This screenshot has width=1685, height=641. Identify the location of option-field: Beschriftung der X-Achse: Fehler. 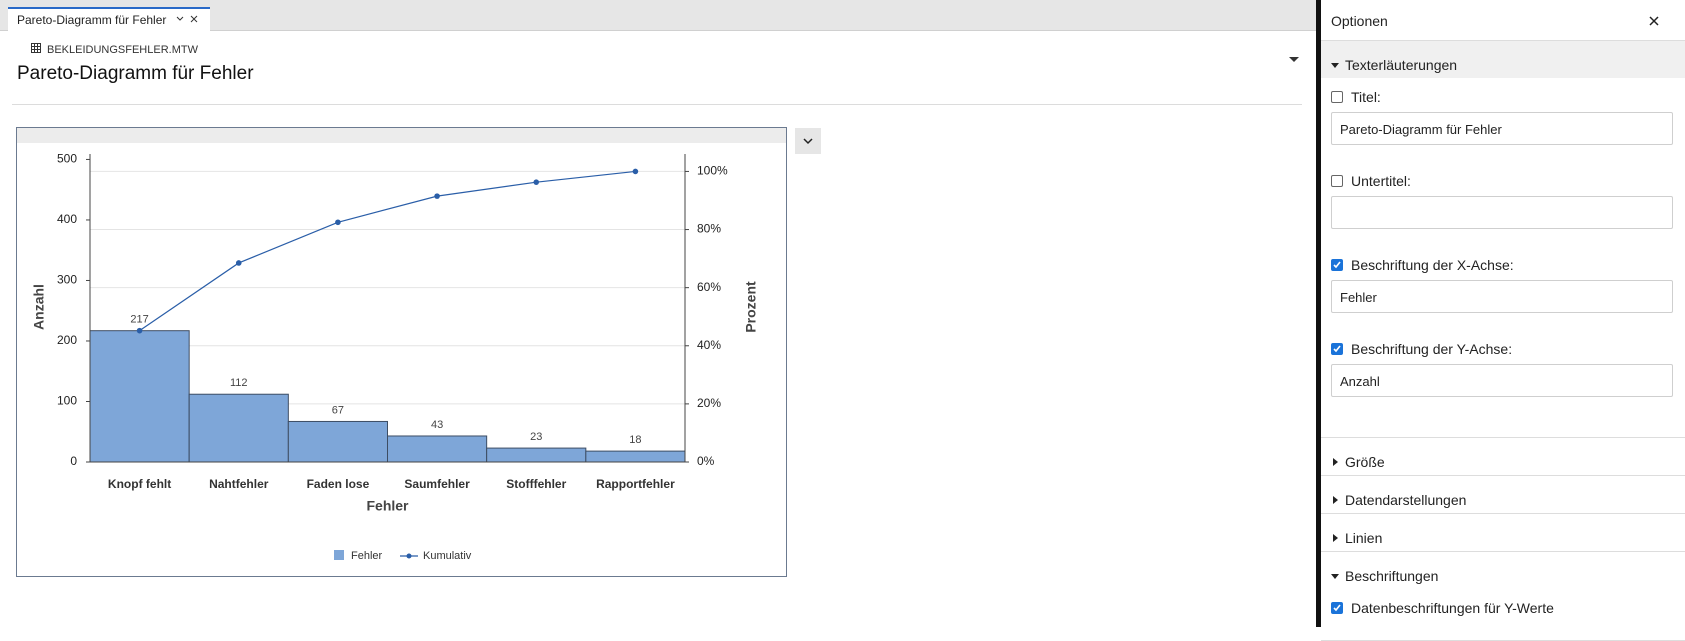
(1503, 288).